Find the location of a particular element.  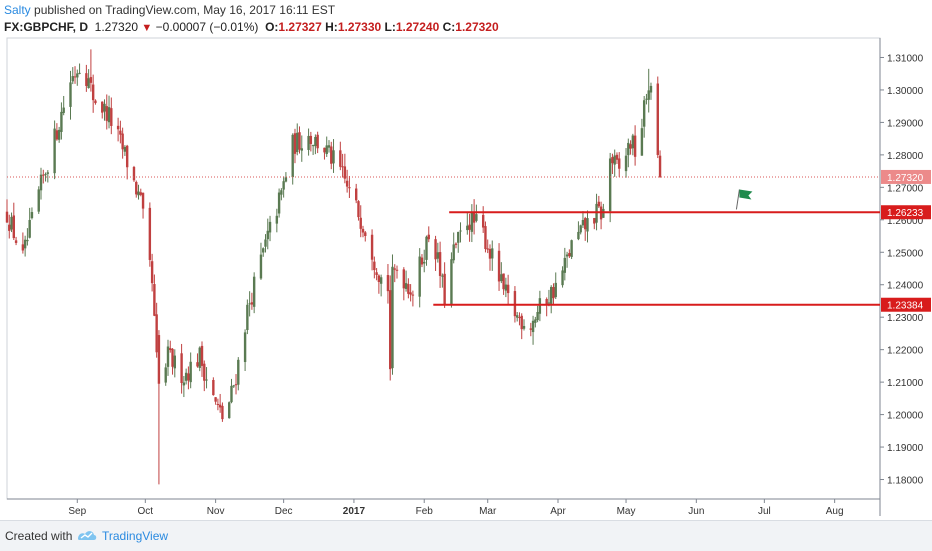

open-label: O: is located at coordinates (272, 27).